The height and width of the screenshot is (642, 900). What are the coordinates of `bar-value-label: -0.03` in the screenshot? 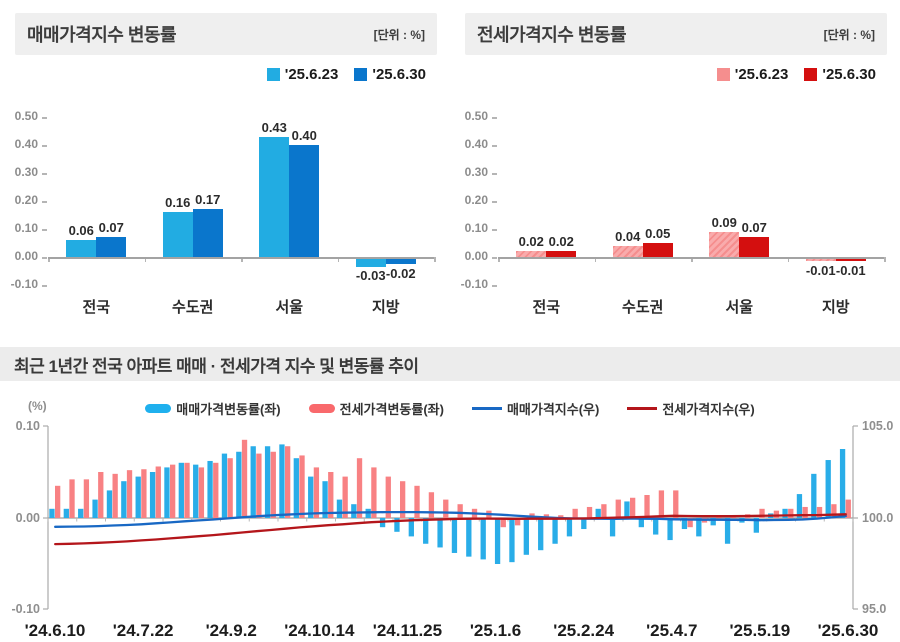 It's located at (370, 276).